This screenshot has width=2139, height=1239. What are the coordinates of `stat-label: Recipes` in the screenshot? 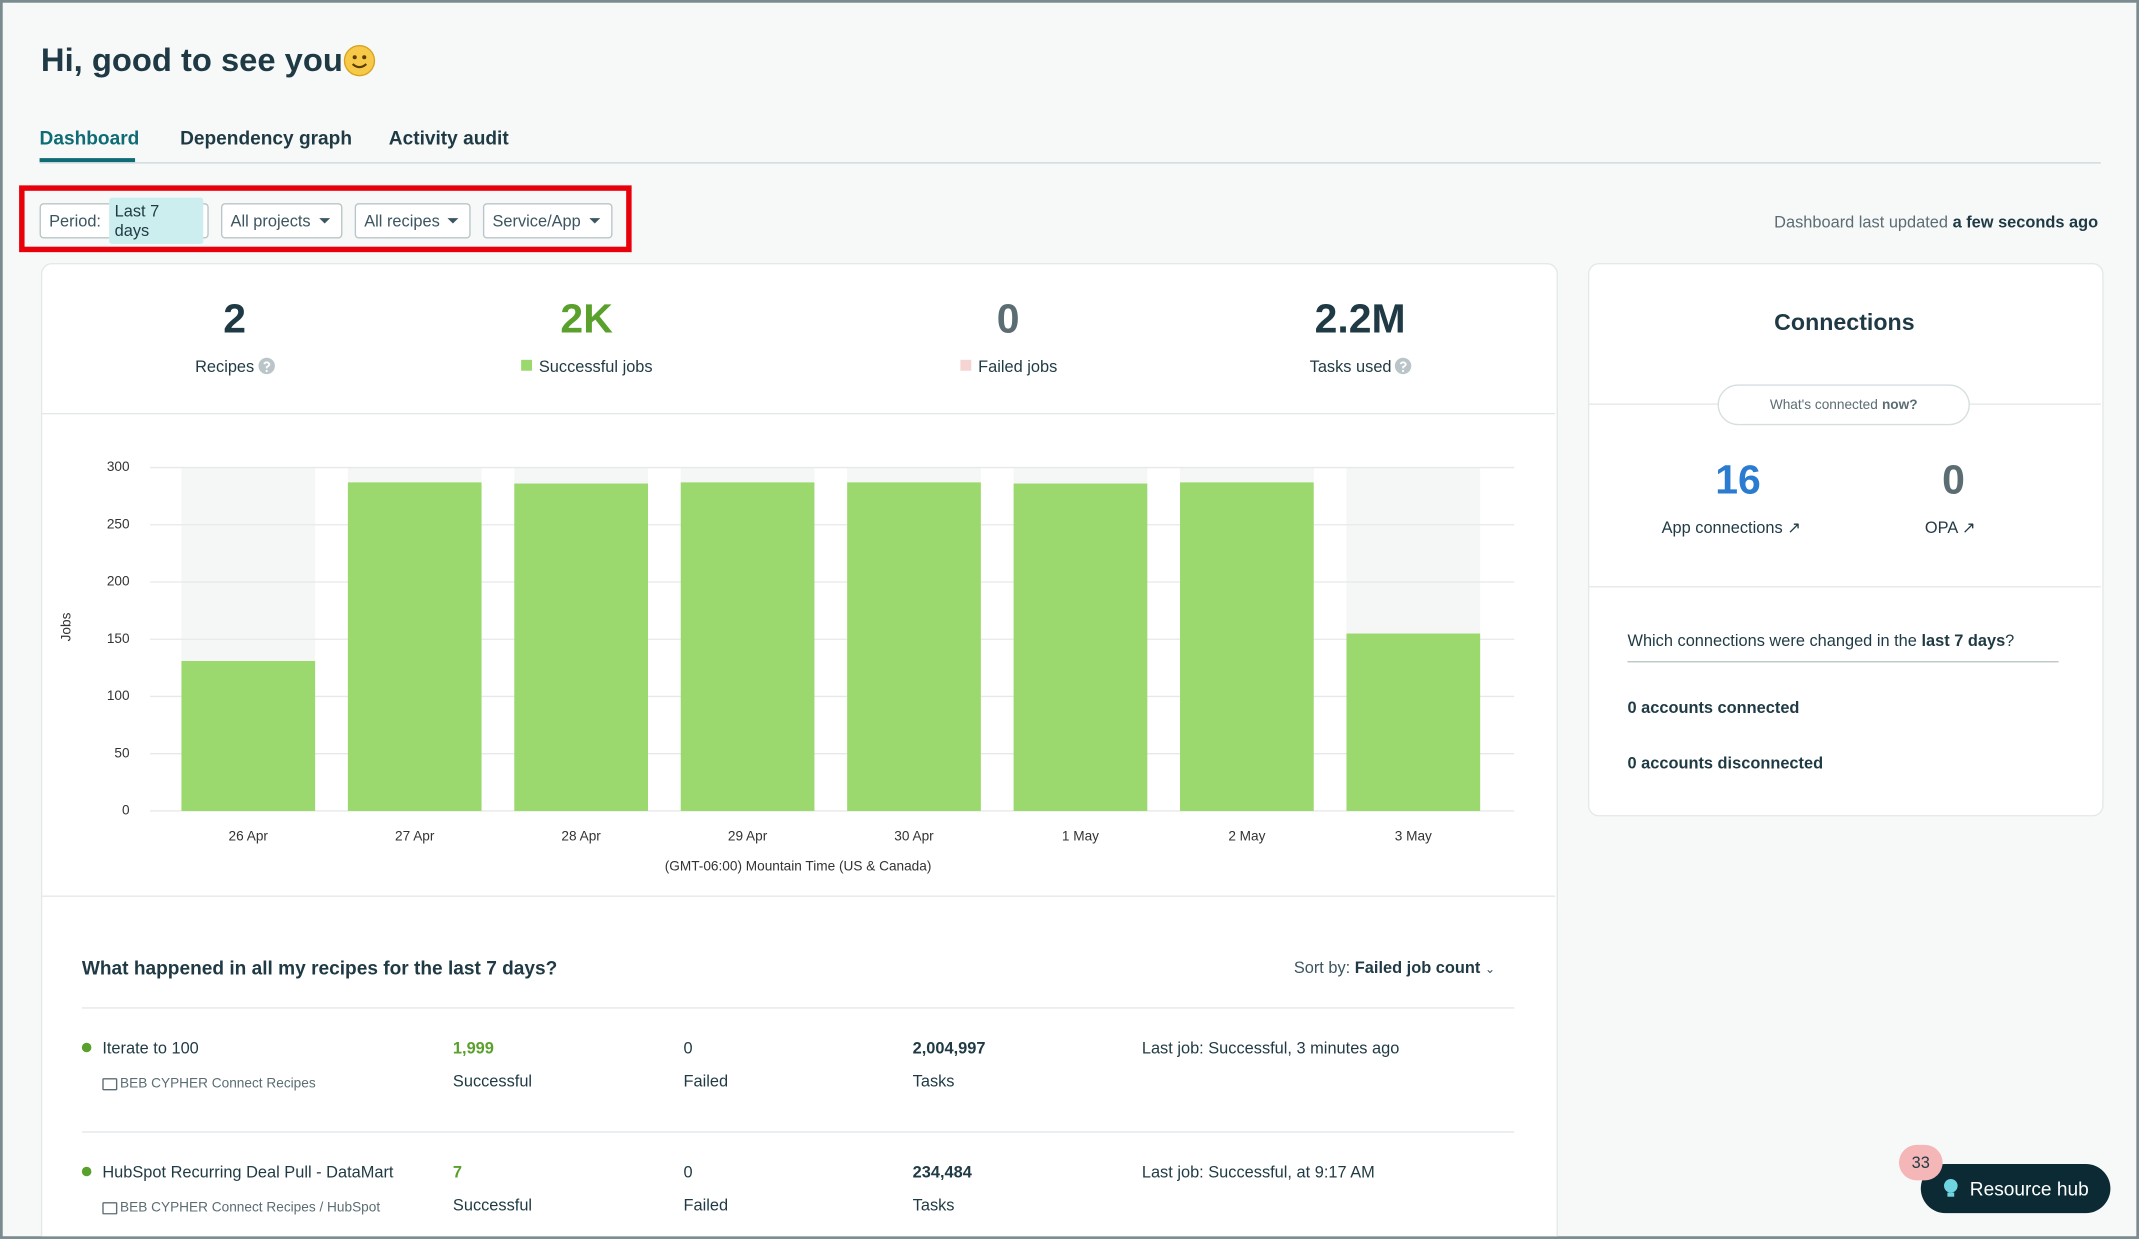 It's located at (225, 367).